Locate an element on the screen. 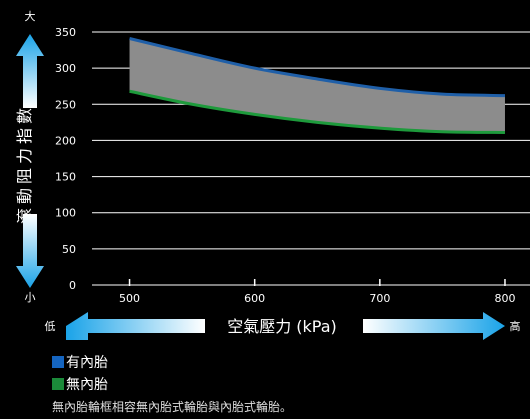  y-tick-label: 200 is located at coordinates (65, 140).